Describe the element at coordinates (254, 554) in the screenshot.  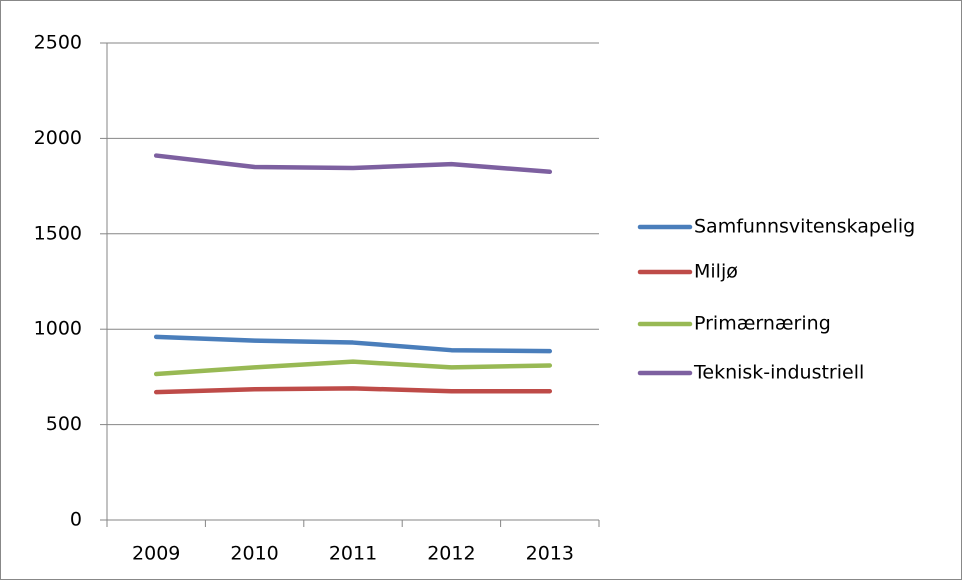
I see `x-tick-label: 2010` at that location.